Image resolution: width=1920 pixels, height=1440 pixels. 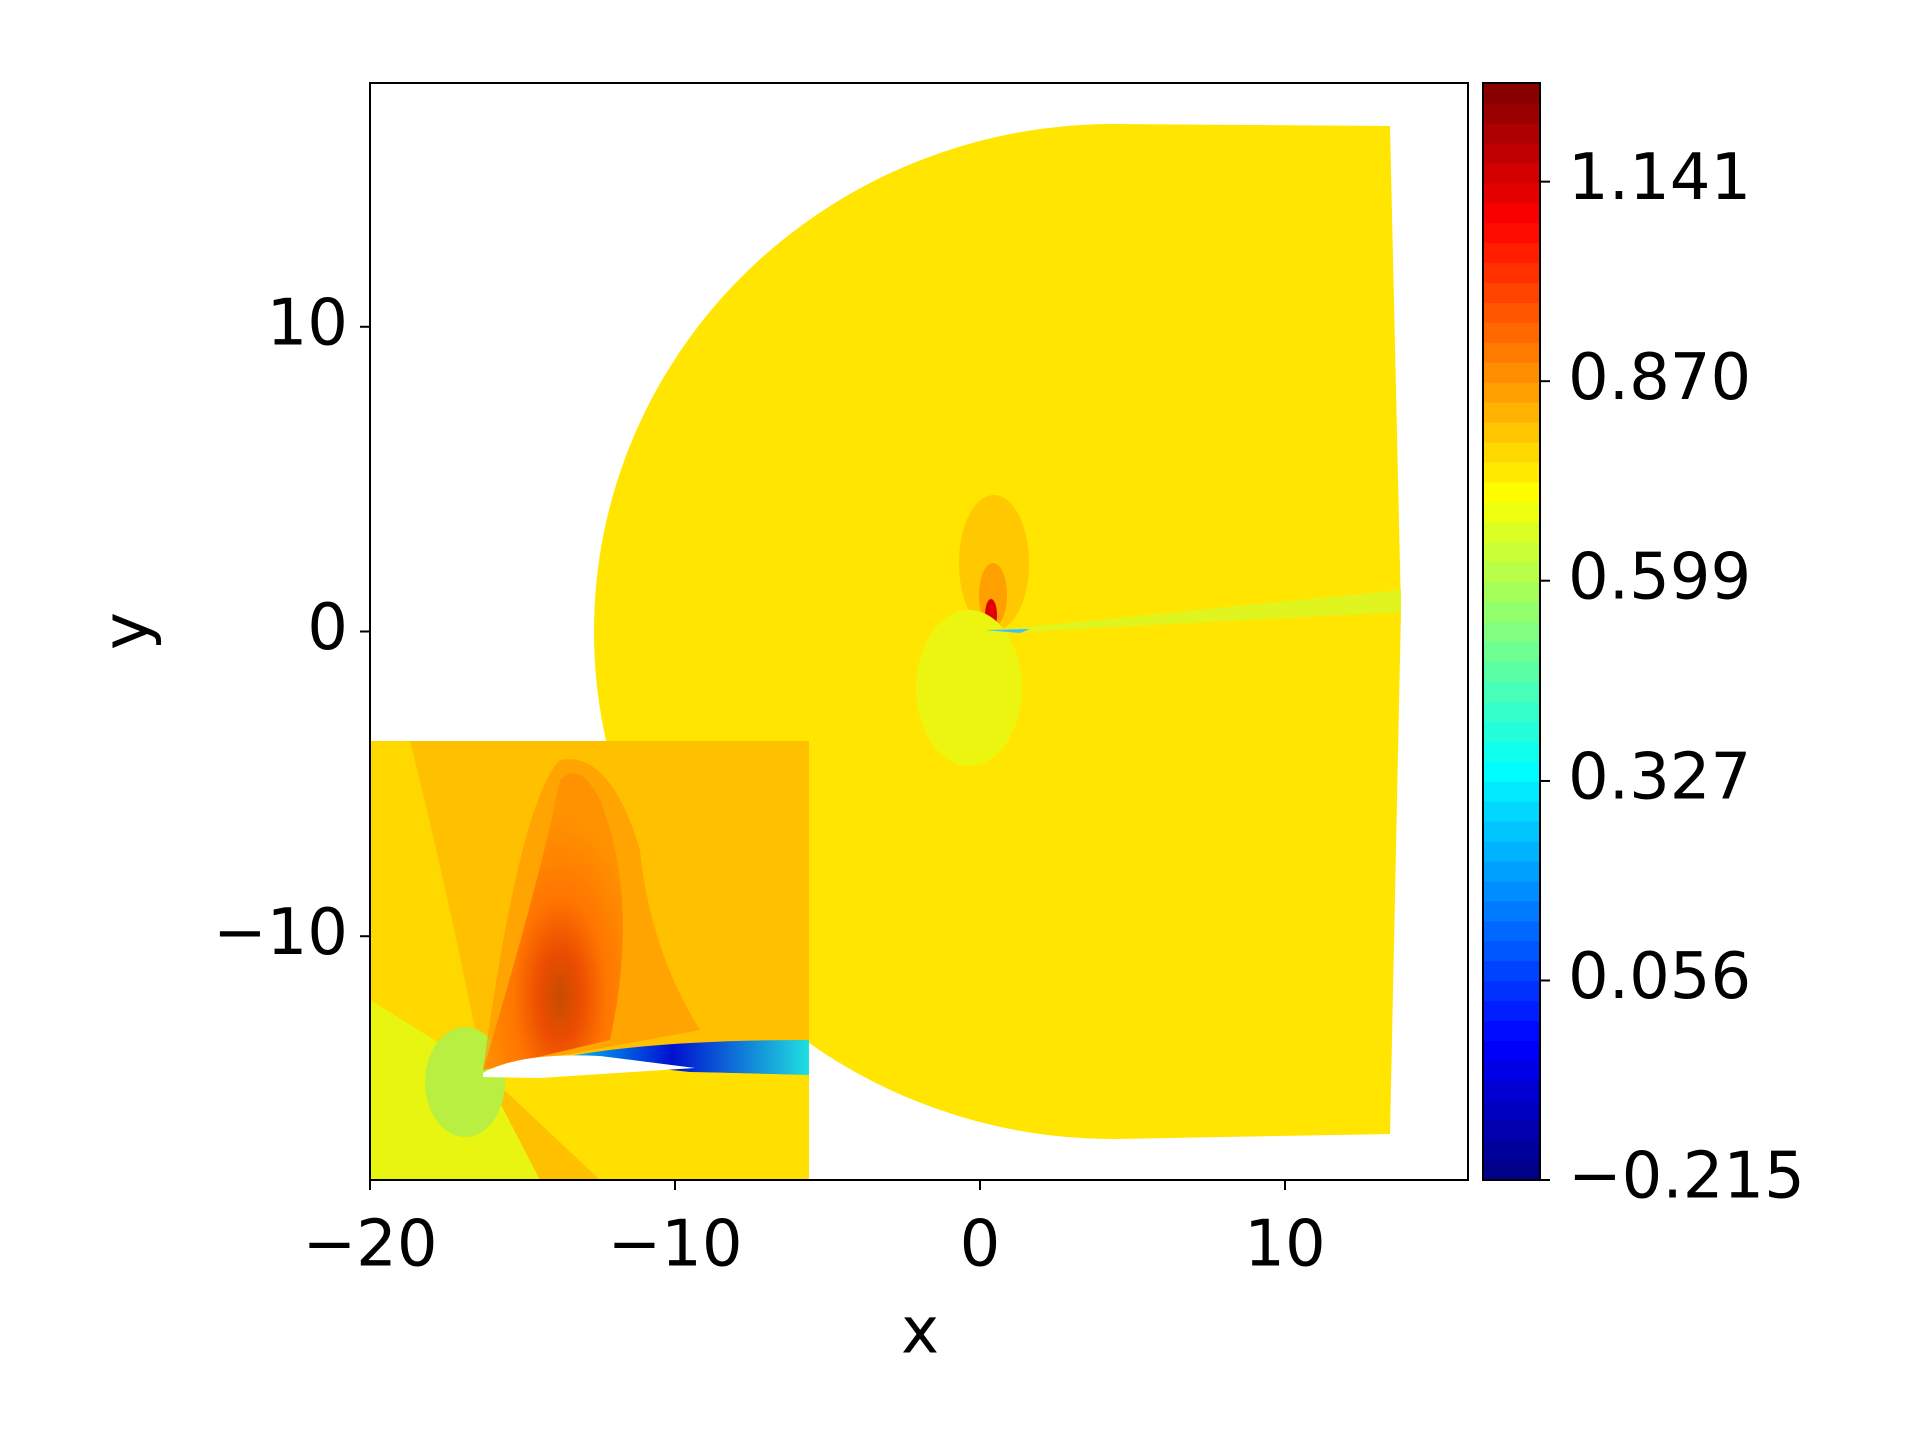 I want to click on x-tick-label: −10, so click(x=674, y=1245).